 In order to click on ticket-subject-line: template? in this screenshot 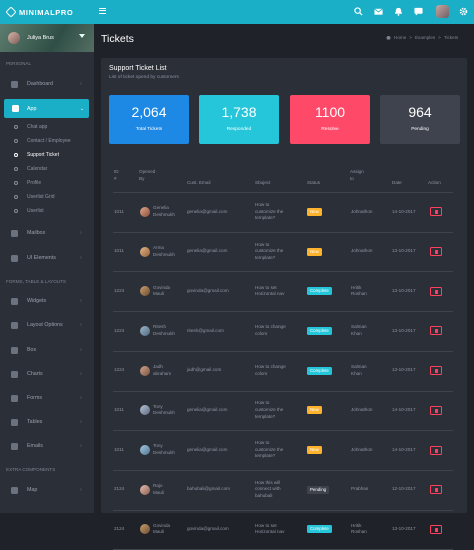, I will do `click(265, 257)`.